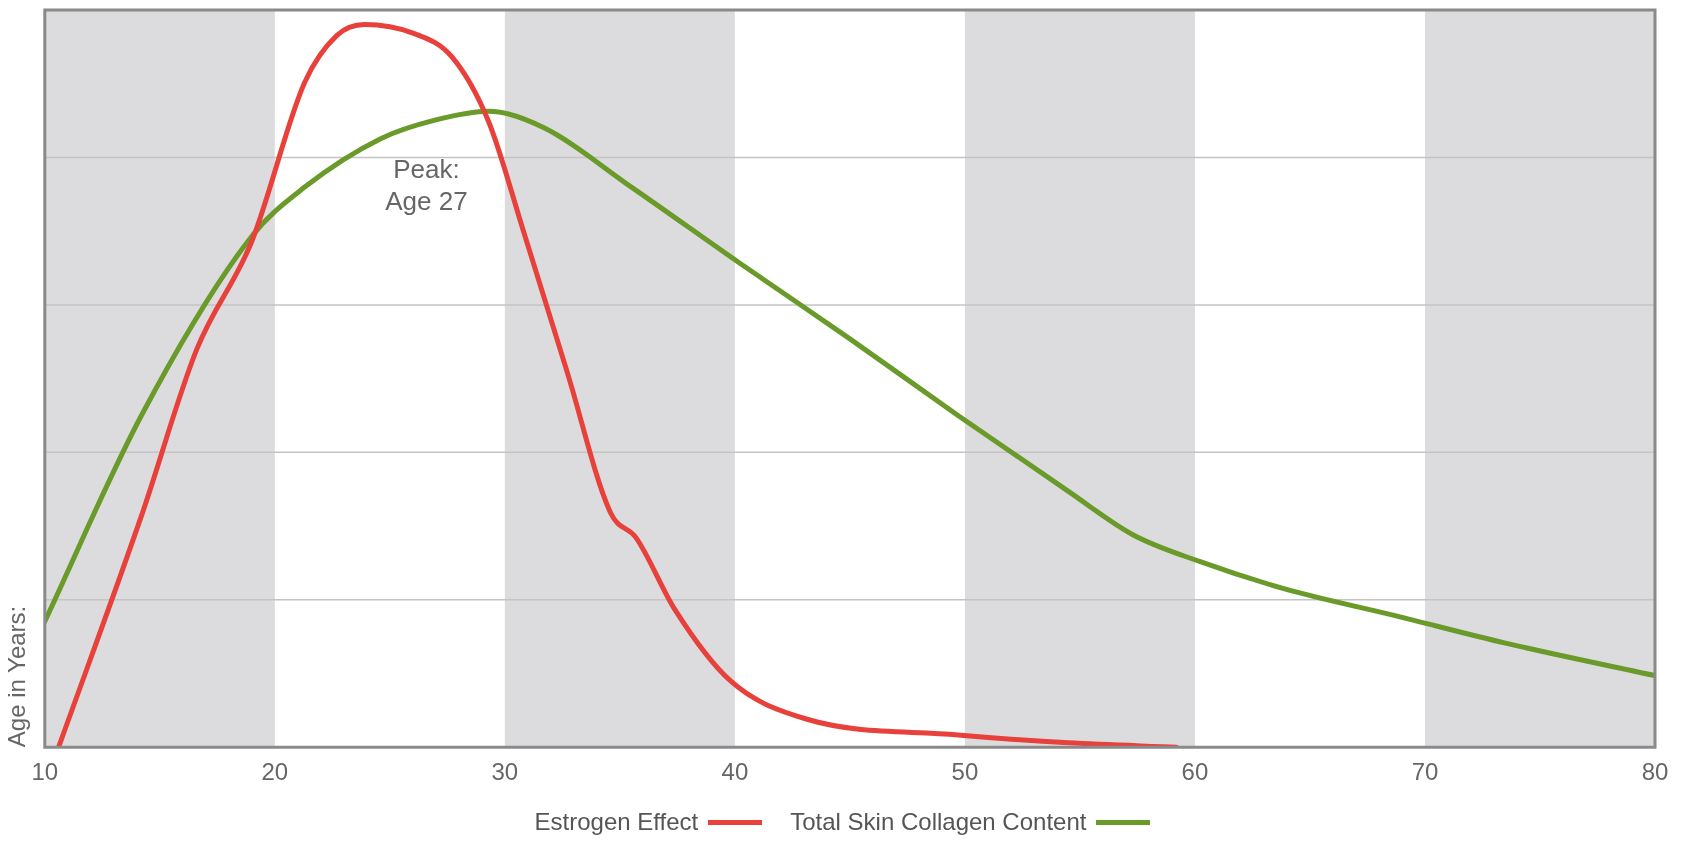  What do you see at coordinates (505, 772) in the screenshot?
I see `x-tick-label: 30` at bounding box center [505, 772].